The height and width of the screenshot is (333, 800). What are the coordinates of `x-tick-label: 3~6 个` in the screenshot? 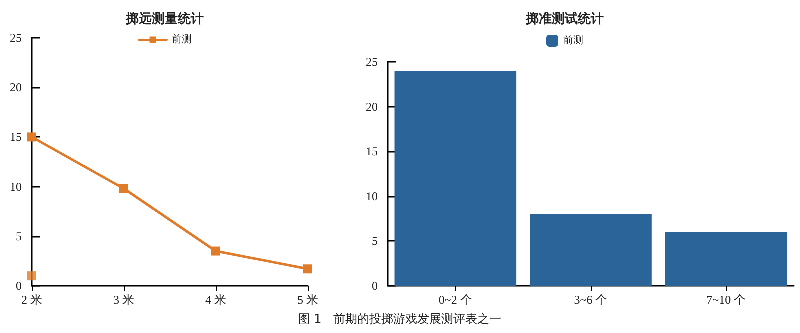 It's located at (591, 300).